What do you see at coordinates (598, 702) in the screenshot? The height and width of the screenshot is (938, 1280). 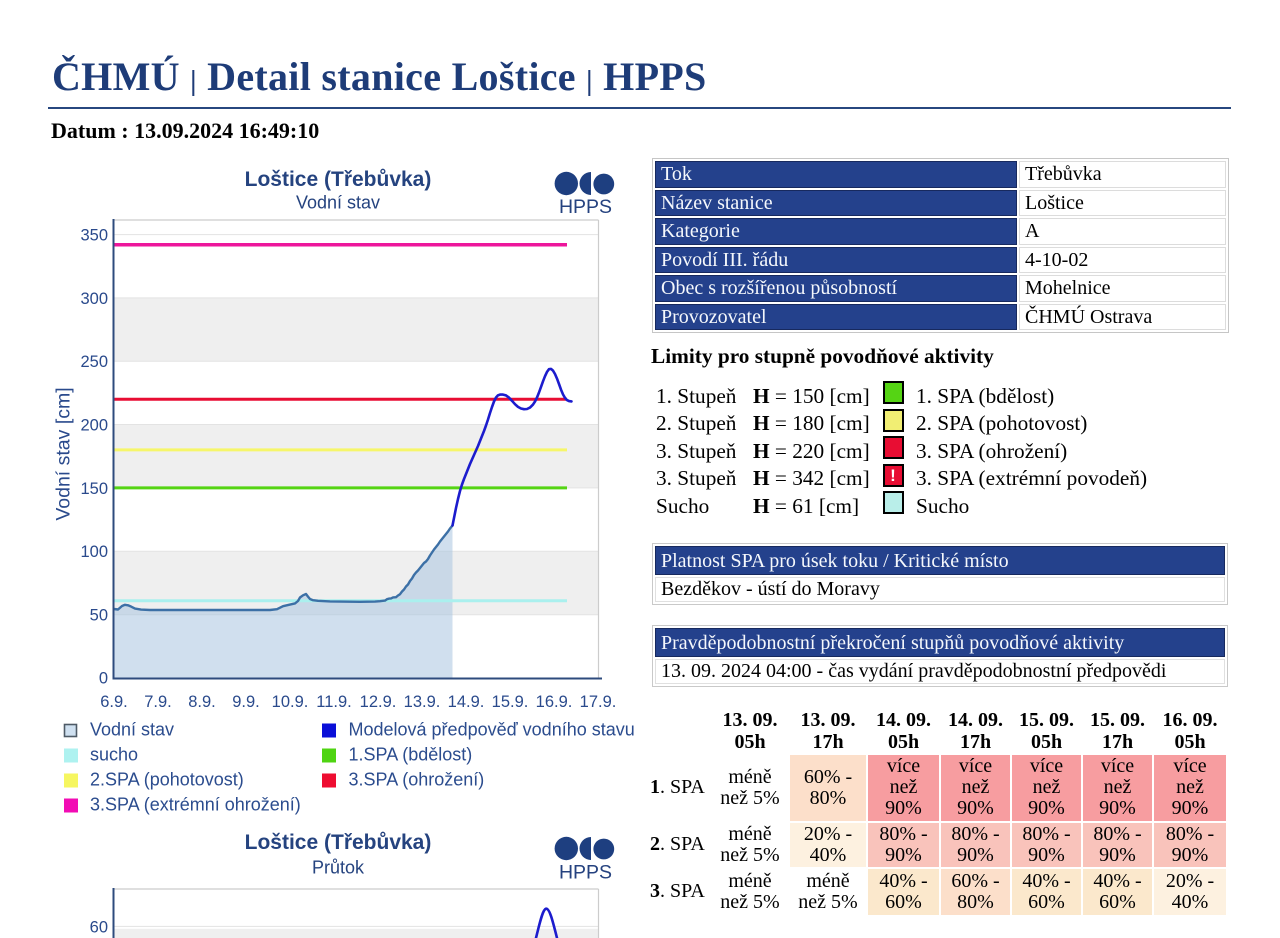 I see `svg-text: 17.9.` at bounding box center [598, 702].